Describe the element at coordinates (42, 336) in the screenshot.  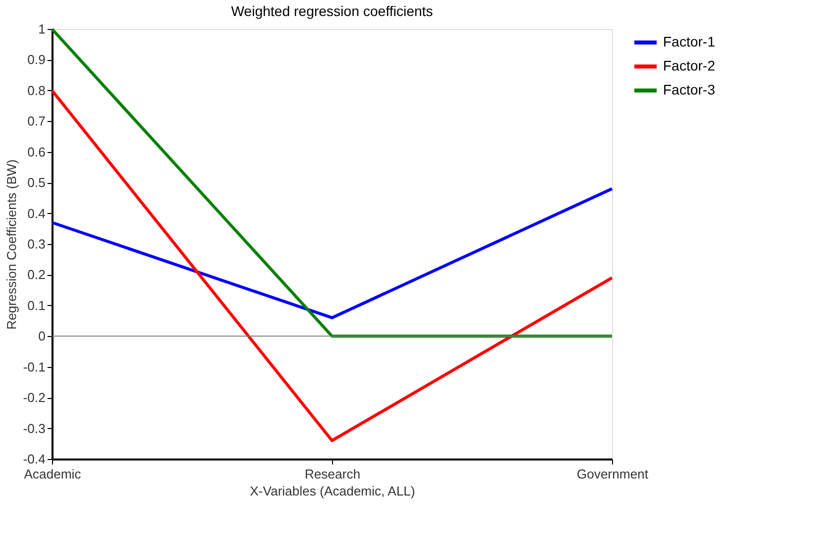
I see `y-tick-label: 0` at that location.